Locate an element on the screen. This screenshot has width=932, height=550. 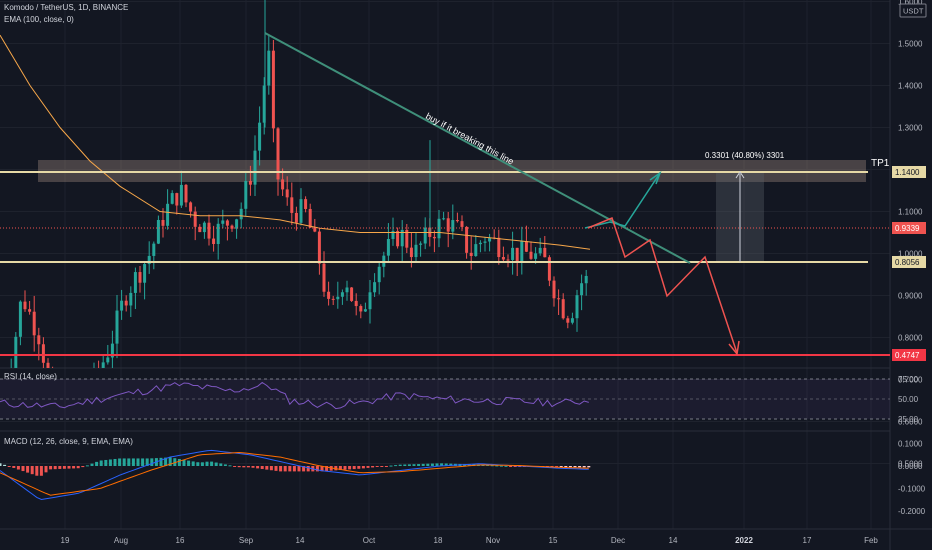
svg-text: 0.4747 is located at coordinates (907, 355).